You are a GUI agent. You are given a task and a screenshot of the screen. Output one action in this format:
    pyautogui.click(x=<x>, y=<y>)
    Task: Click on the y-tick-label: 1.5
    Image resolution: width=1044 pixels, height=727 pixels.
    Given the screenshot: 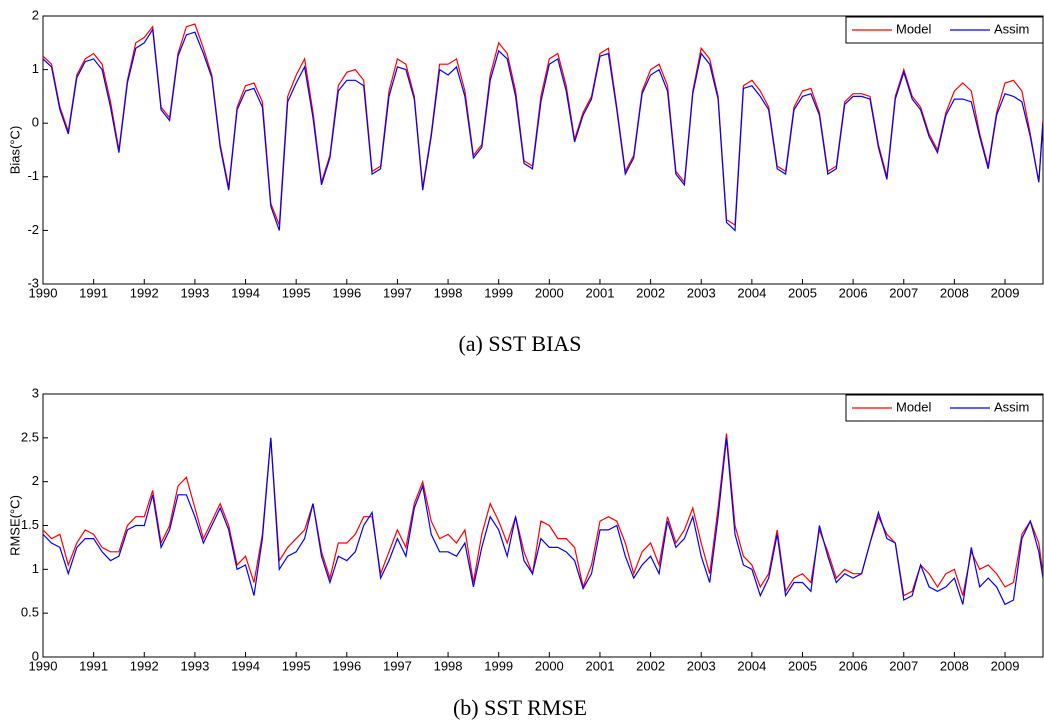 What is the action you would take?
    pyautogui.click(x=30, y=524)
    